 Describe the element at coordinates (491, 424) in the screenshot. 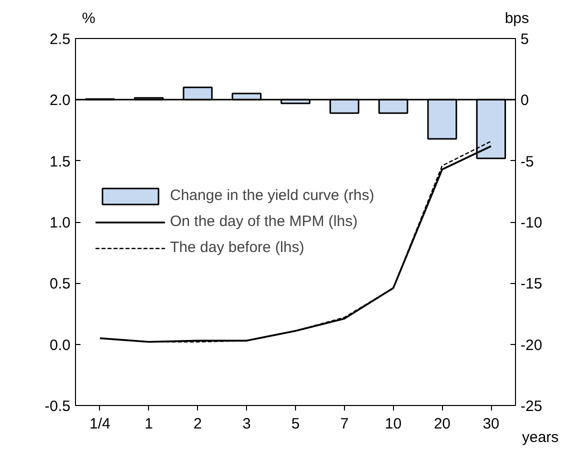

I see `x-tick-label: 30` at that location.